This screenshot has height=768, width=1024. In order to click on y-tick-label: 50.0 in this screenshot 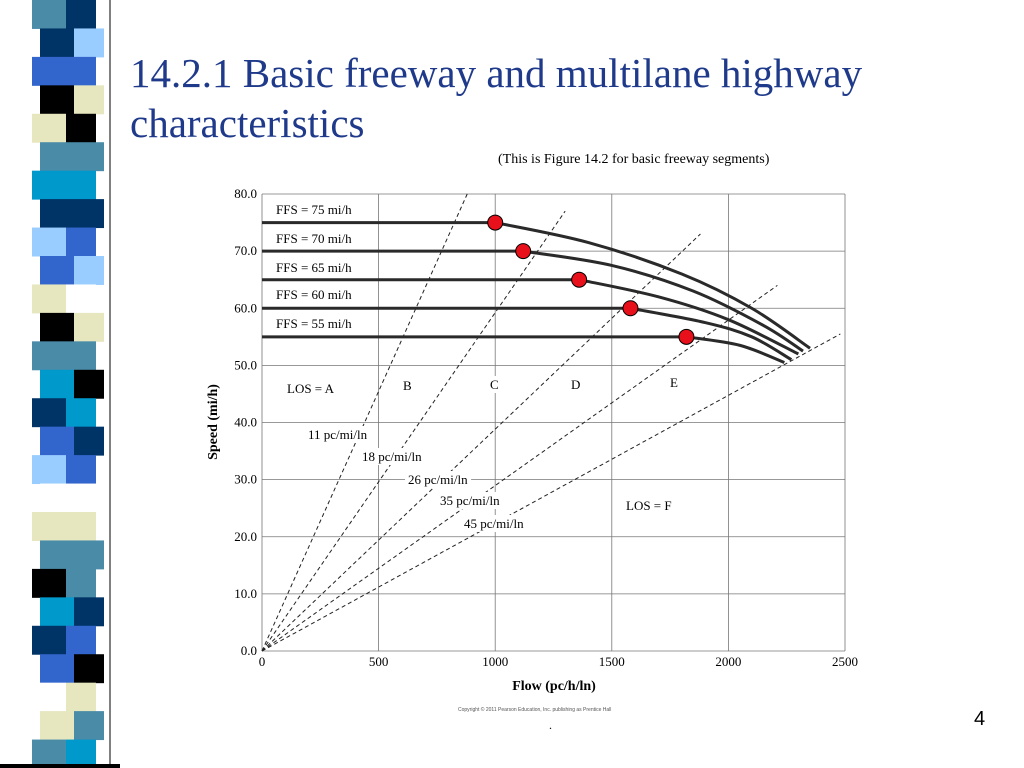, I will do `click(245, 364)`.